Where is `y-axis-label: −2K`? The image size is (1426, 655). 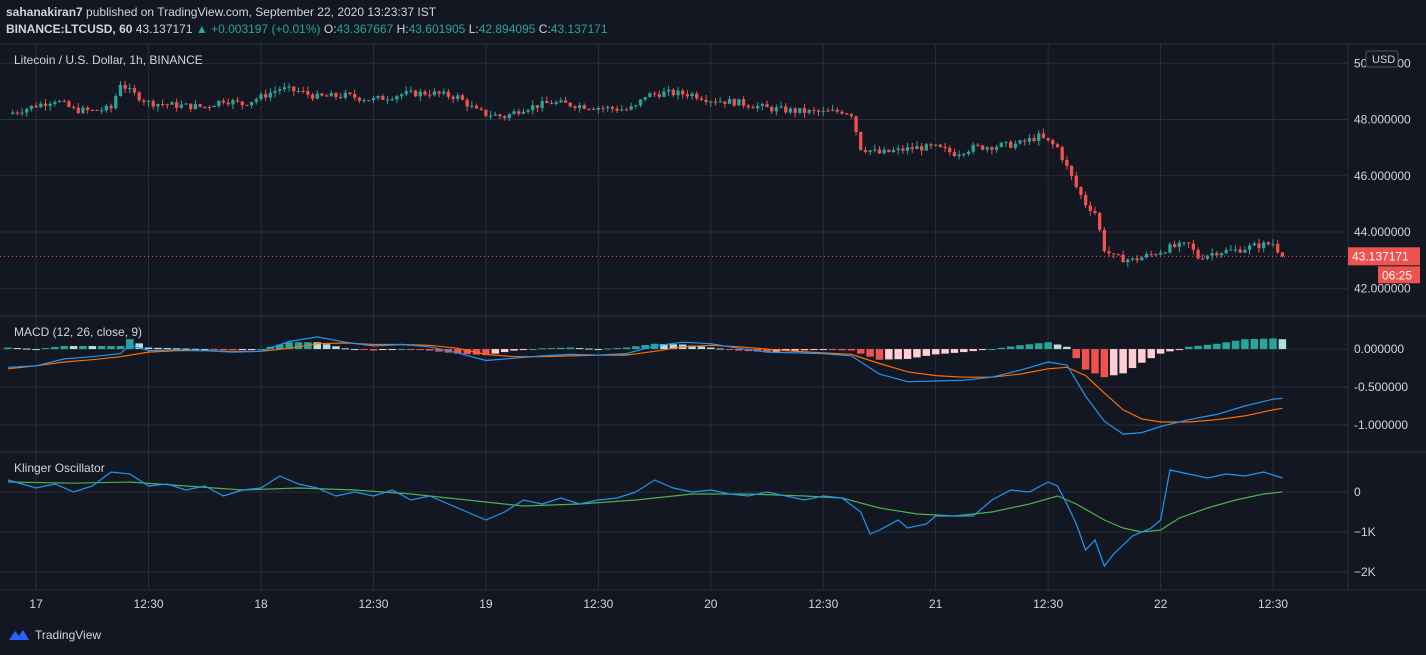
y-axis-label: −2K is located at coordinates (1365, 572).